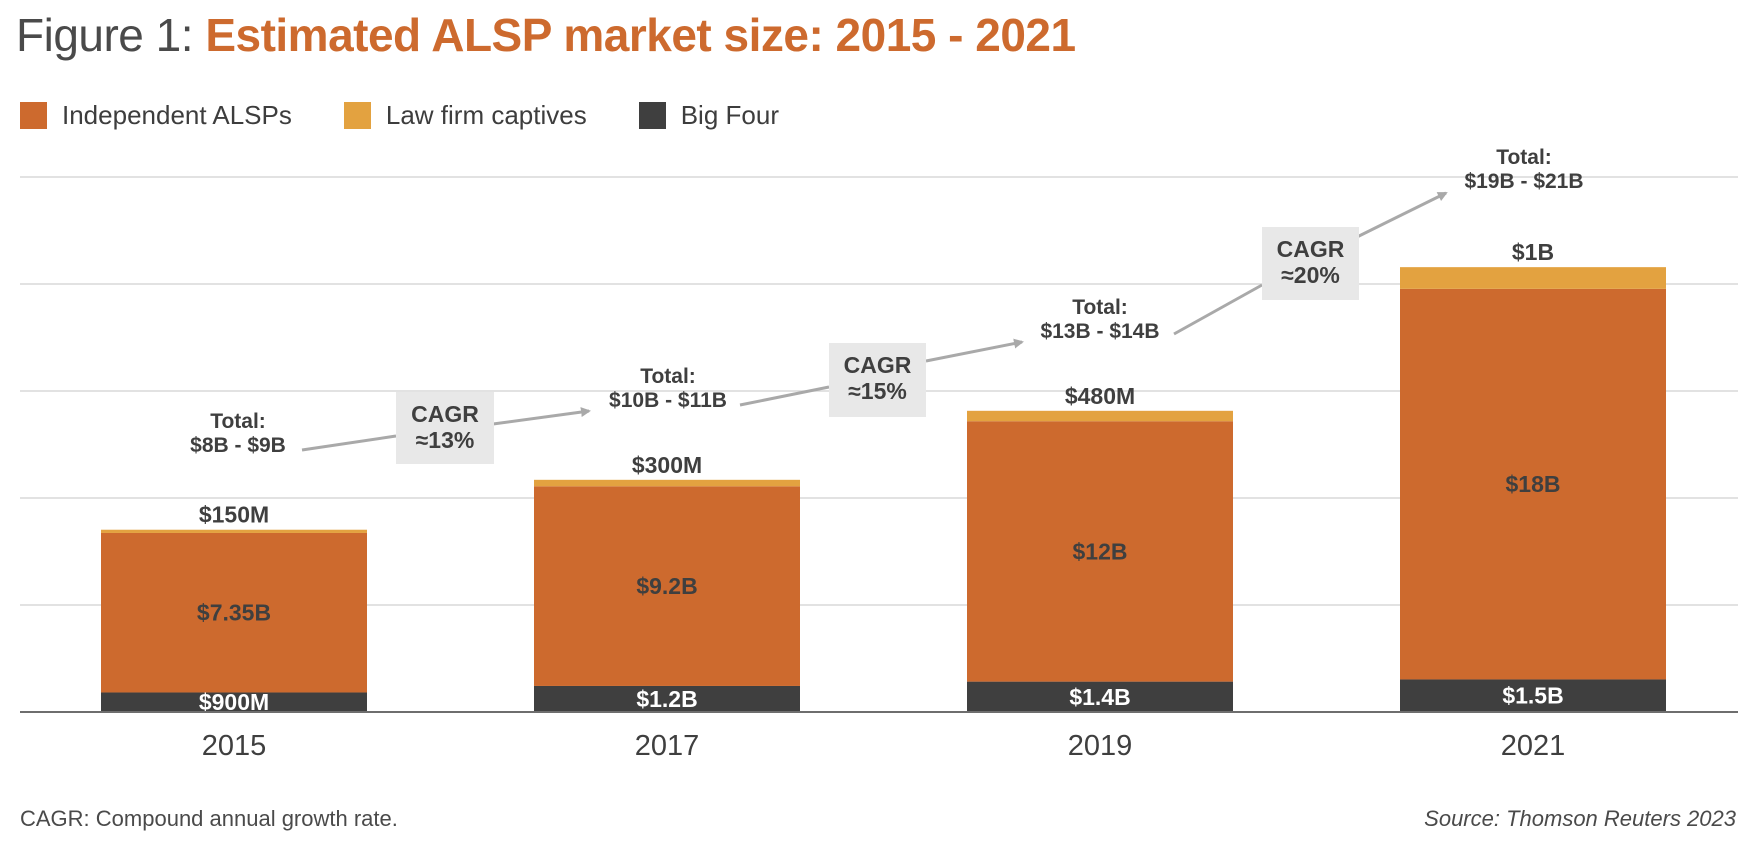 This screenshot has width=1754, height=848. What do you see at coordinates (445, 440) in the screenshot?
I see `cagr-value-1: ≈13%` at bounding box center [445, 440].